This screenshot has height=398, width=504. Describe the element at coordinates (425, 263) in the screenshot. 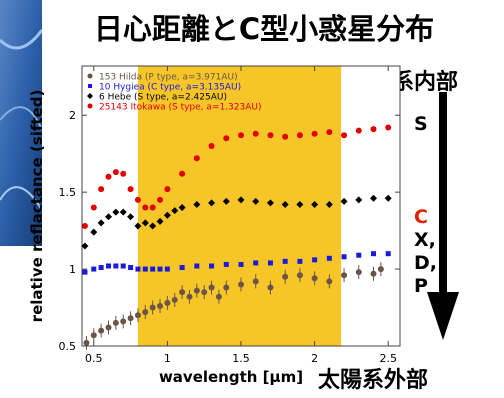

I see `class-d-label: D,` at that location.